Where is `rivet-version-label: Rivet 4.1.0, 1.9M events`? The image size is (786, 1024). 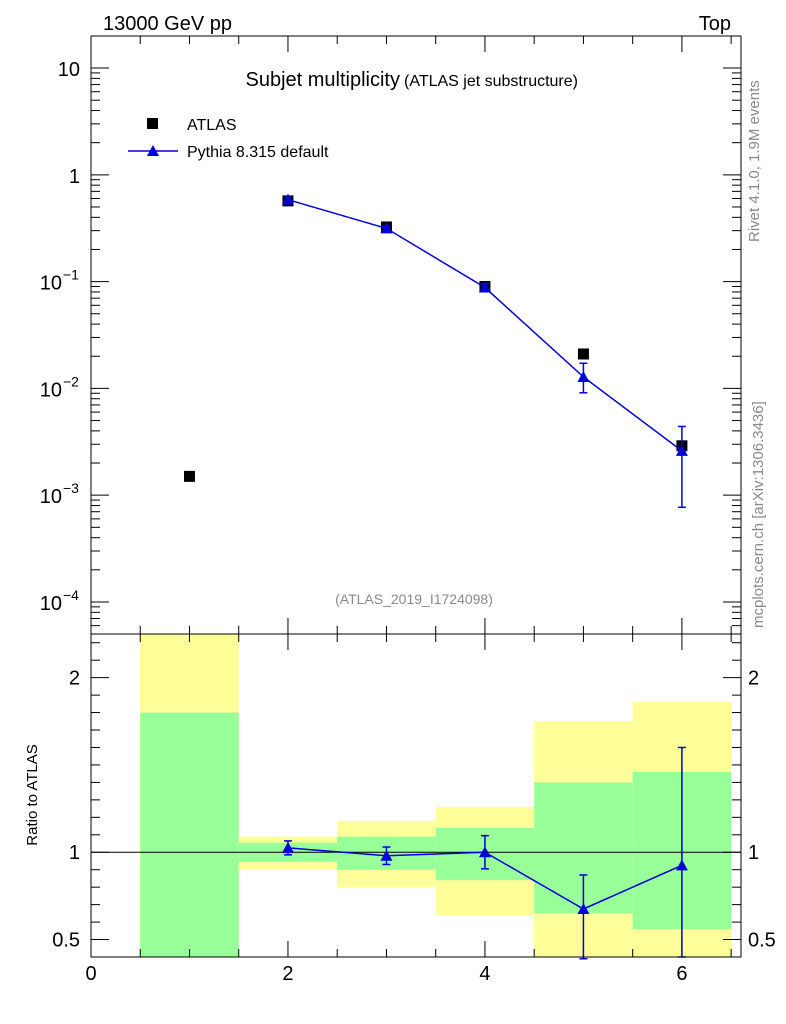 rivet-version-label: Rivet 4.1.0, 1.9M events is located at coordinates (754, 161).